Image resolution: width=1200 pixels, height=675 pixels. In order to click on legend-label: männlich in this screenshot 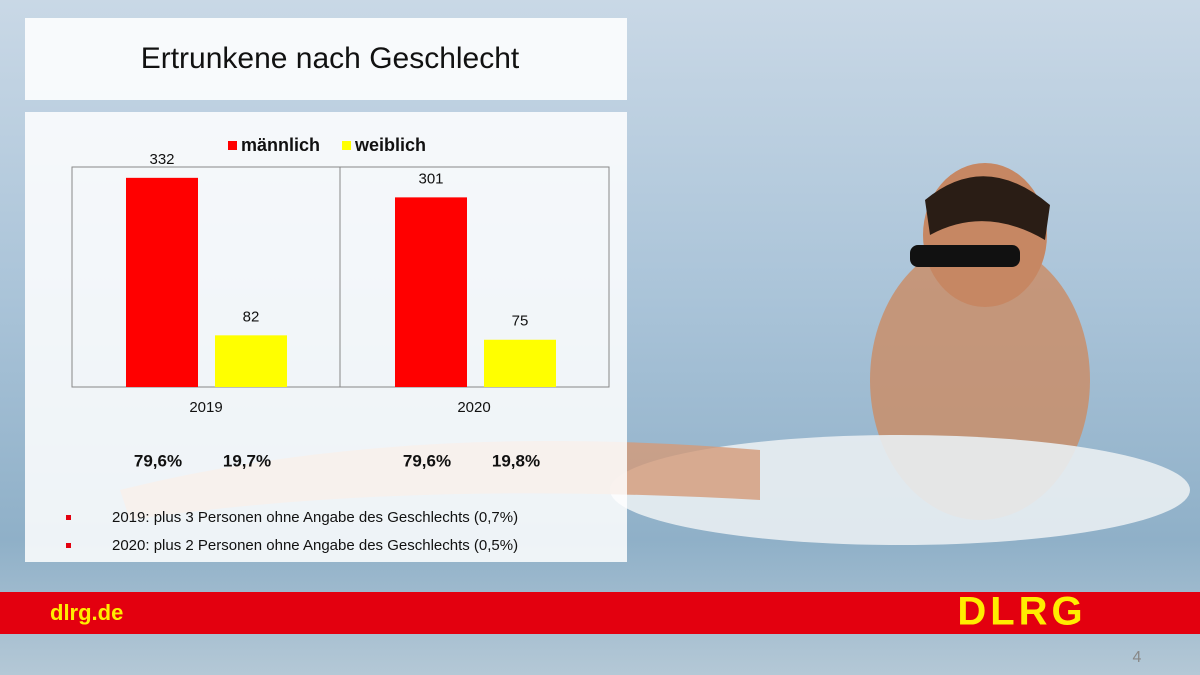, I will do `click(280, 145)`.